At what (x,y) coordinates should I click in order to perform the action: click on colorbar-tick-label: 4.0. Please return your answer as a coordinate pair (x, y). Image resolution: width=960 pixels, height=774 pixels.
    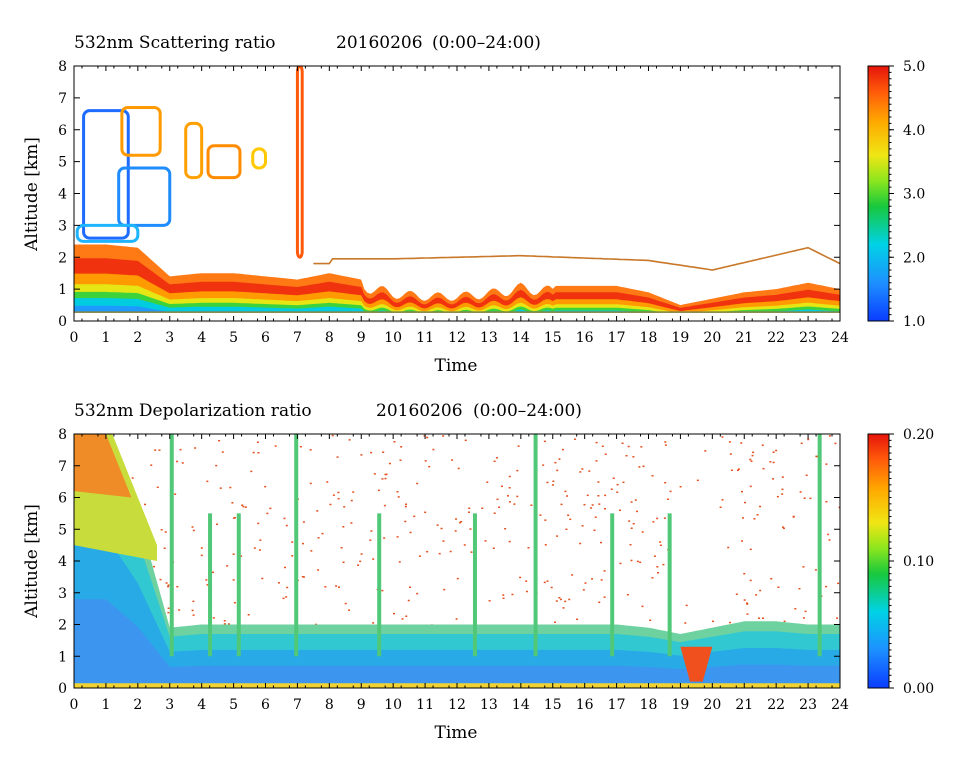
    Looking at the image, I should click on (914, 131).